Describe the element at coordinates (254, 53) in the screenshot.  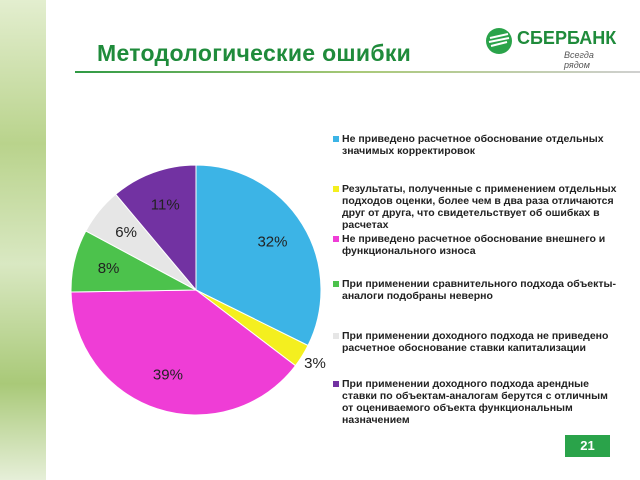
I see `slide-title: Методологические ошибки` at that location.